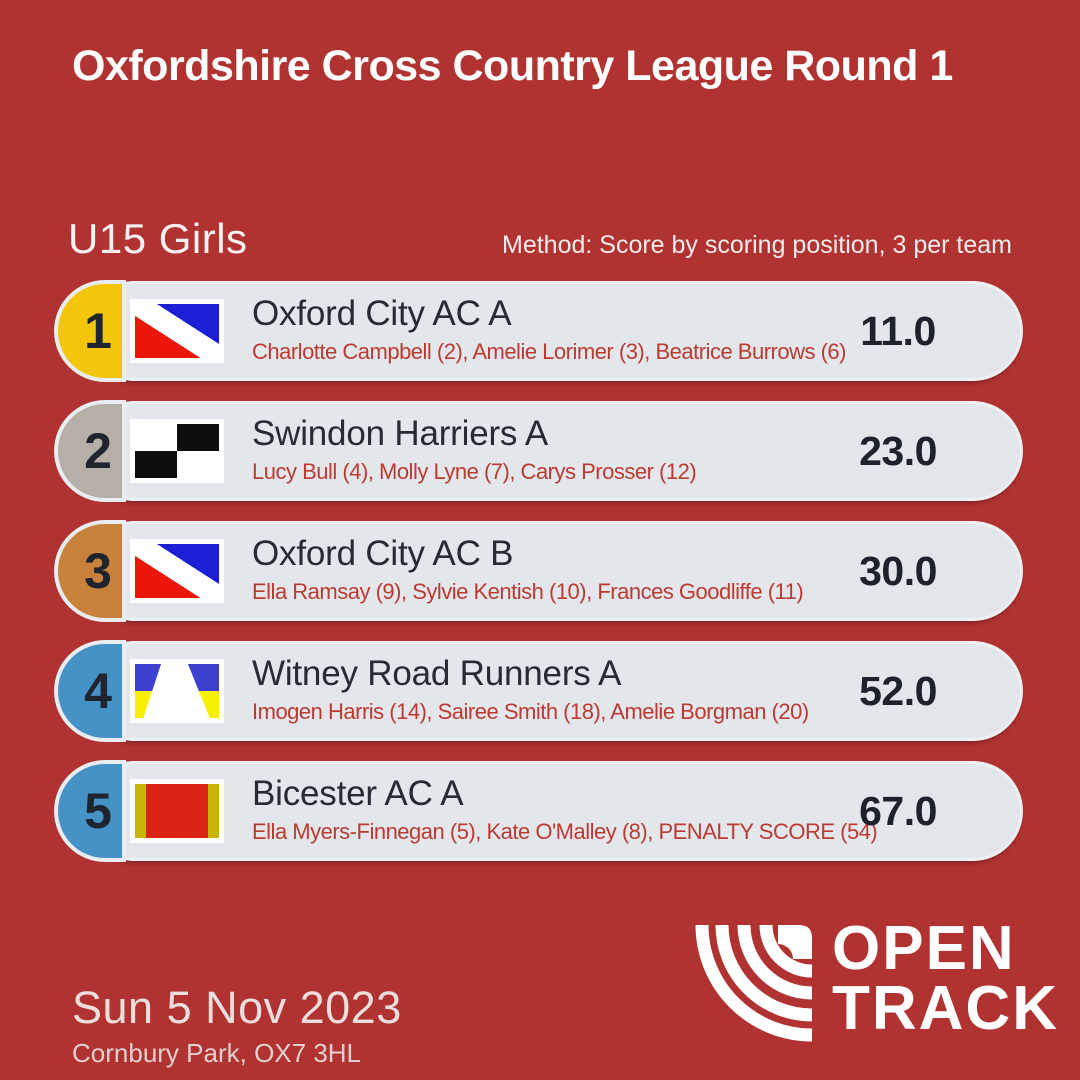 The height and width of the screenshot is (1080, 1080). I want to click on page-title: Oxfordshire Cross Country League Round 1, so click(512, 66).